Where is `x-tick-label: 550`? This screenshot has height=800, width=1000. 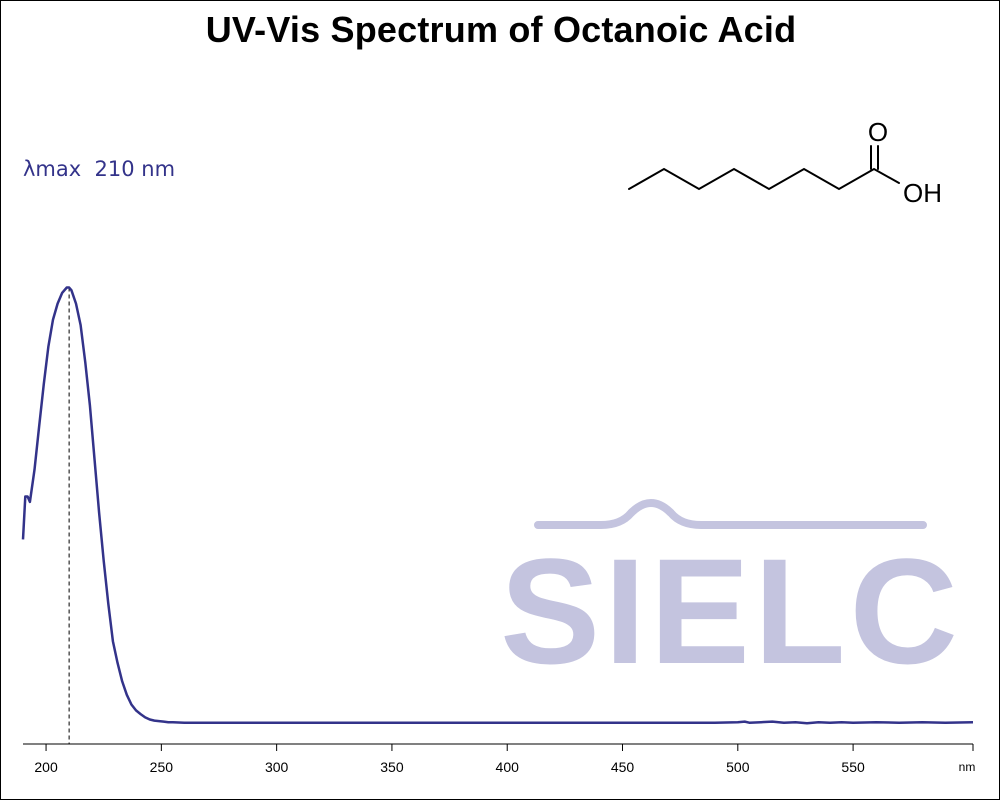
x-tick-label: 550 is located at coordinates (853, 767).